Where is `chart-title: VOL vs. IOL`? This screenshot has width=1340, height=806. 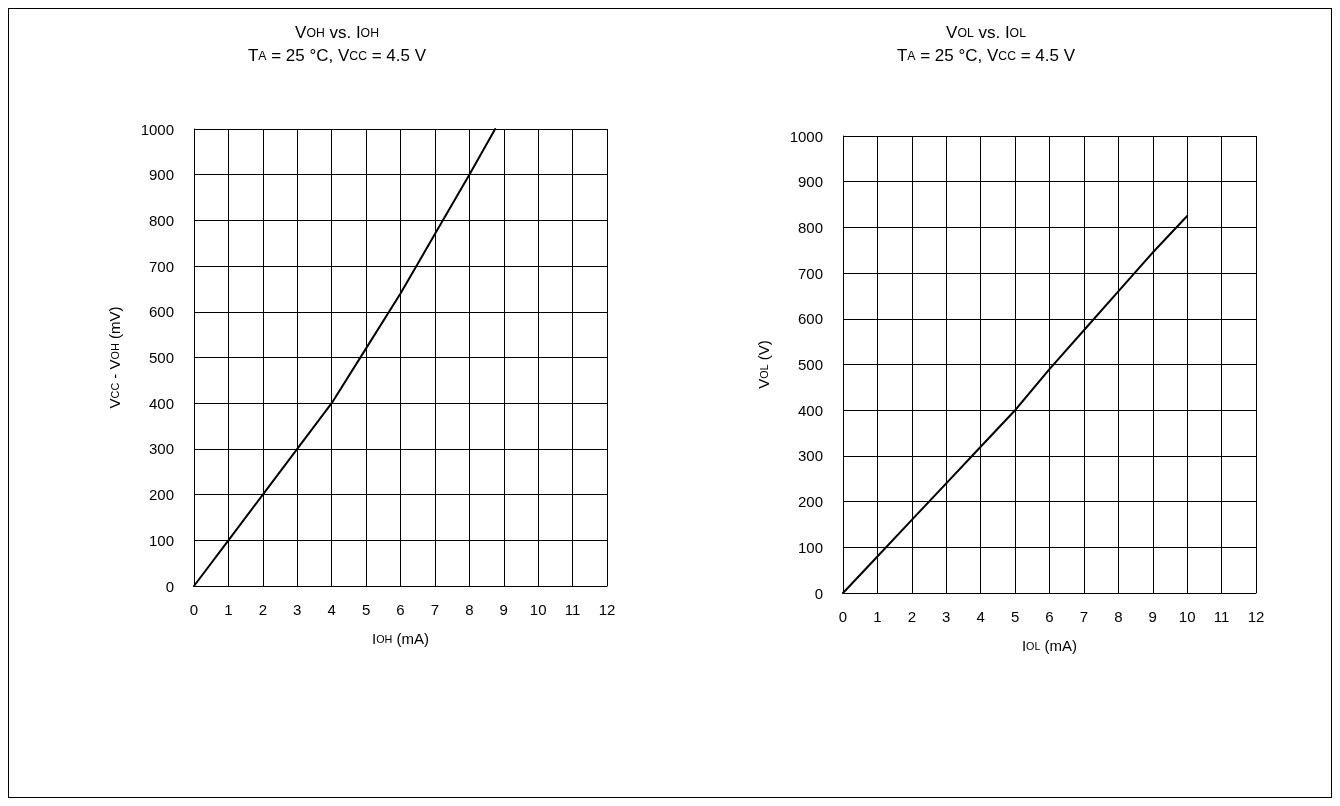
chart-title: VOL vs. IOL is located at coordinates (986, 32).